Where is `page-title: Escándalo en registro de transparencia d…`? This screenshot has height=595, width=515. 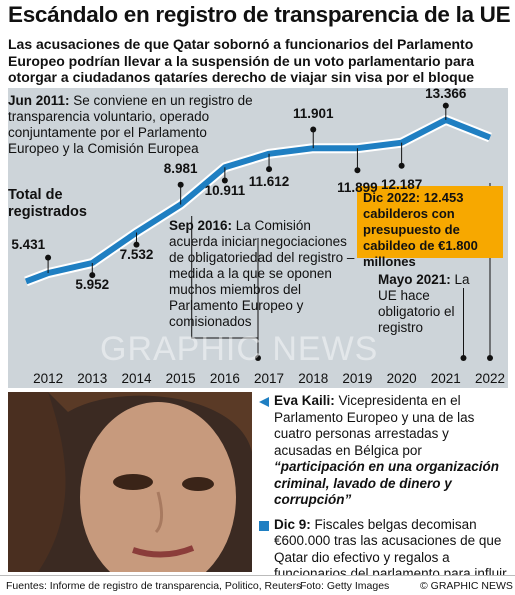 page-title: Escándalo en registro de transparencia d… is located at coordinates (259, 14).